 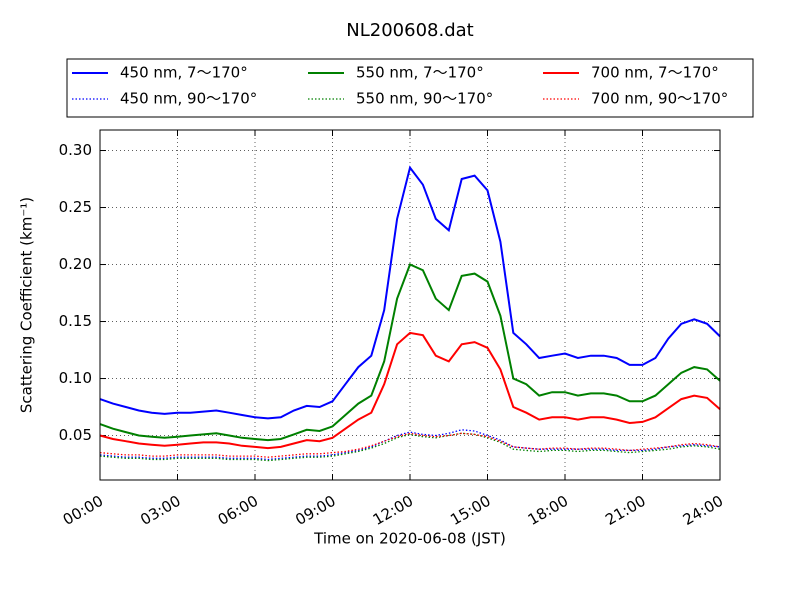 What do you see at coordinates (420, 73) in the screenshot?
I see `legend-label: 550 nm, 7～170°` at bounding box center [420, 73].